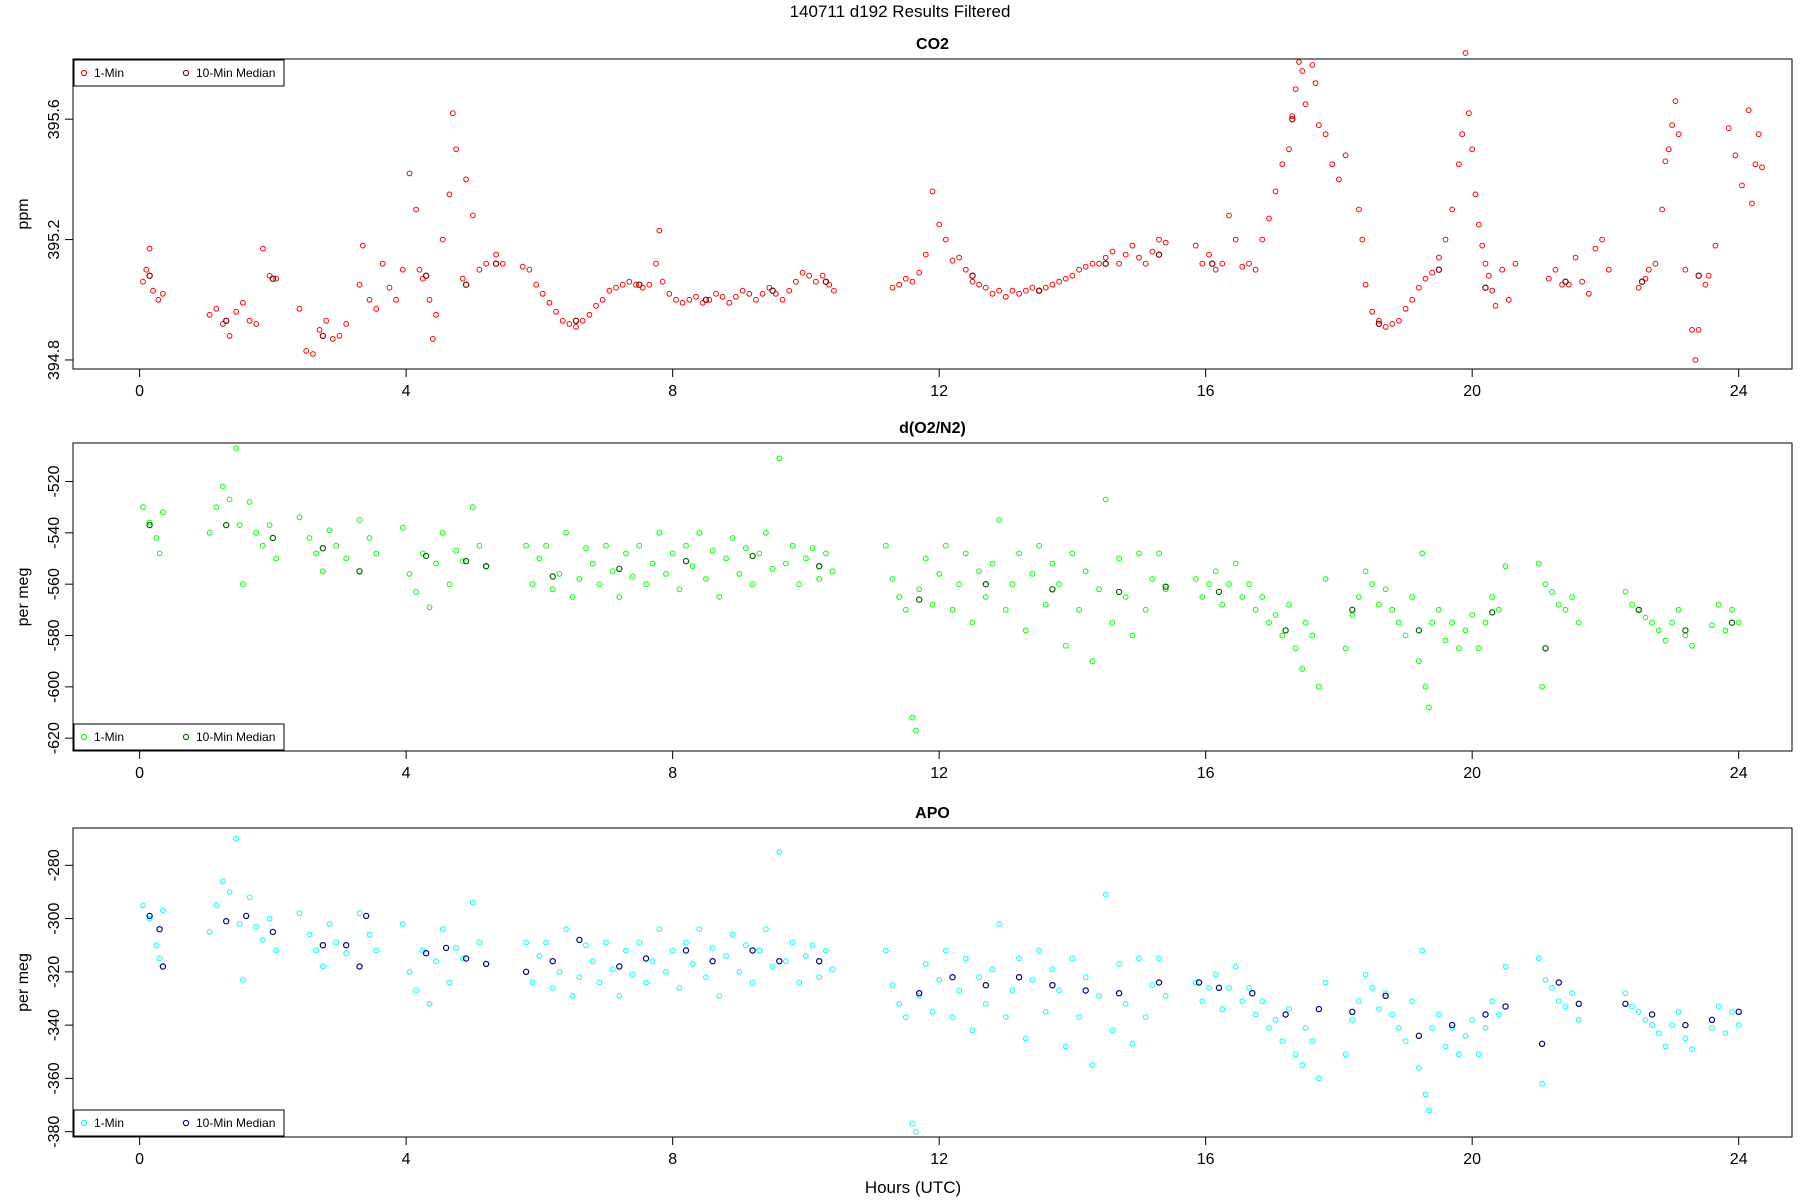 This screenshot has width=1800, height=1200. What do you see at coordinates (1739, 1159) in the screenshot?
I see `x-tick-label-apo: 24` at bounding box center [1739, 1159].